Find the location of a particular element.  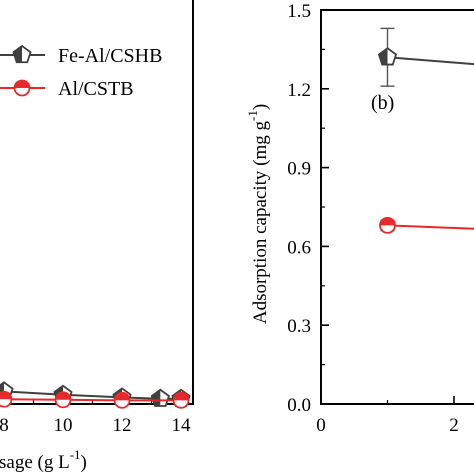

panel-a-x-axis-title: sage (g L-1) is located at coordinates (43, 460).